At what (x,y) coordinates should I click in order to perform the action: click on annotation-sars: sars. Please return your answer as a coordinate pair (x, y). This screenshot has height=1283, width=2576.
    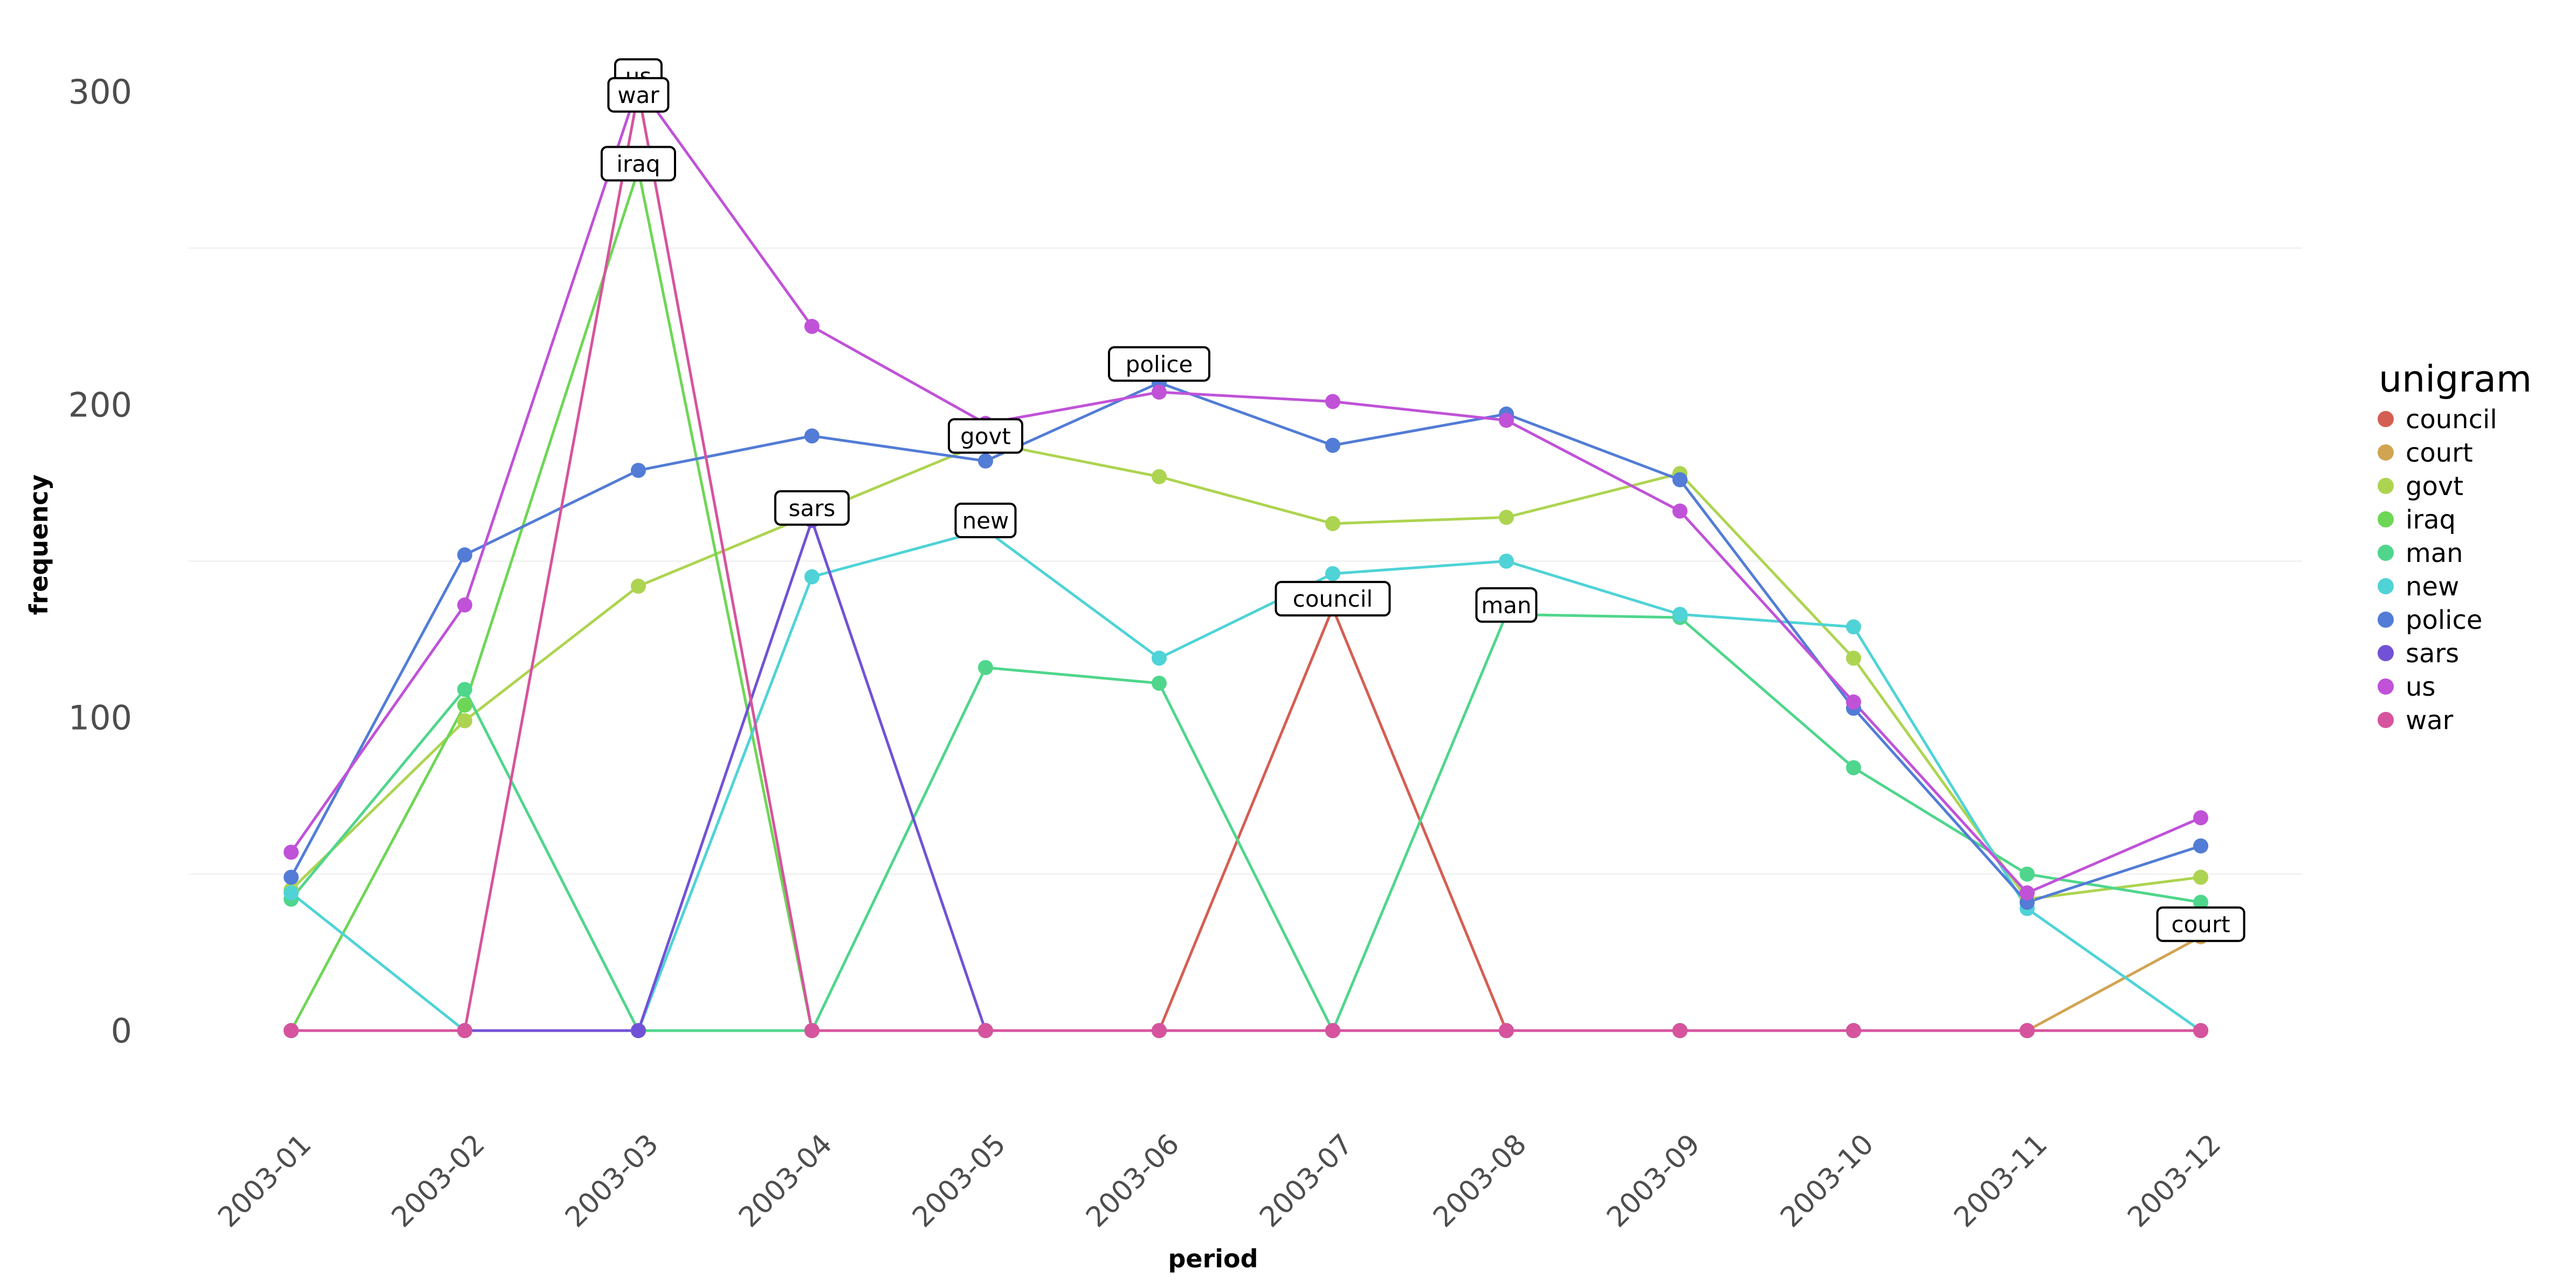
    Looking at the image, I should click on (812, 508).